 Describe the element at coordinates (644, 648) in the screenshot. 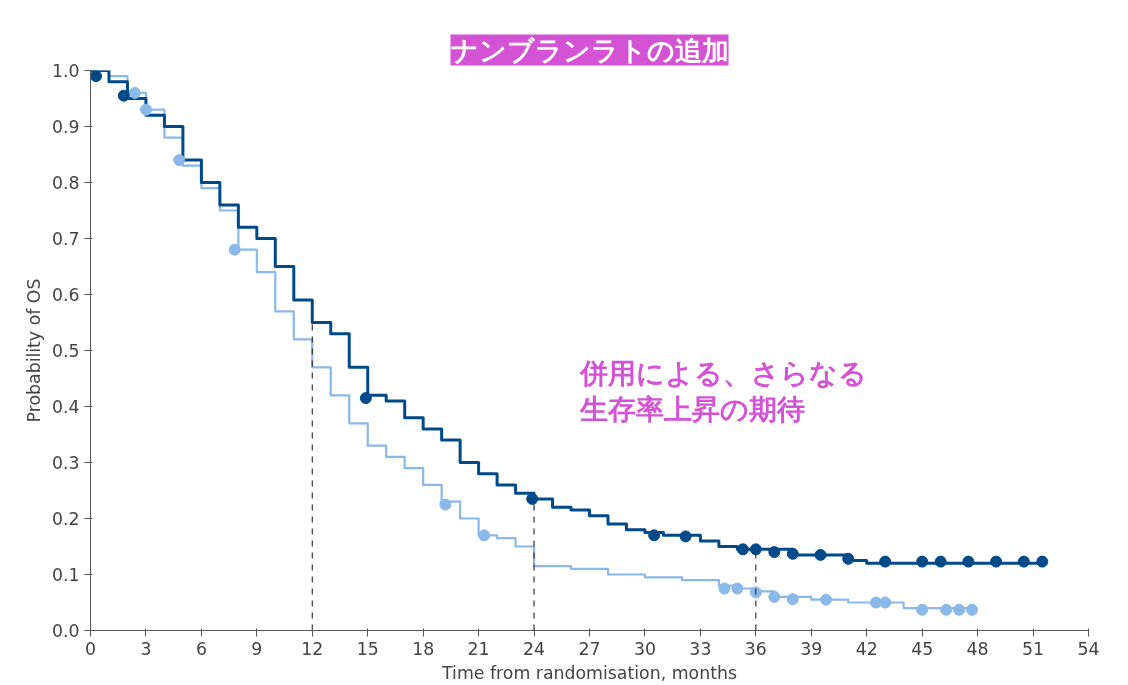

I see `x-tick-label: 30` at that location.